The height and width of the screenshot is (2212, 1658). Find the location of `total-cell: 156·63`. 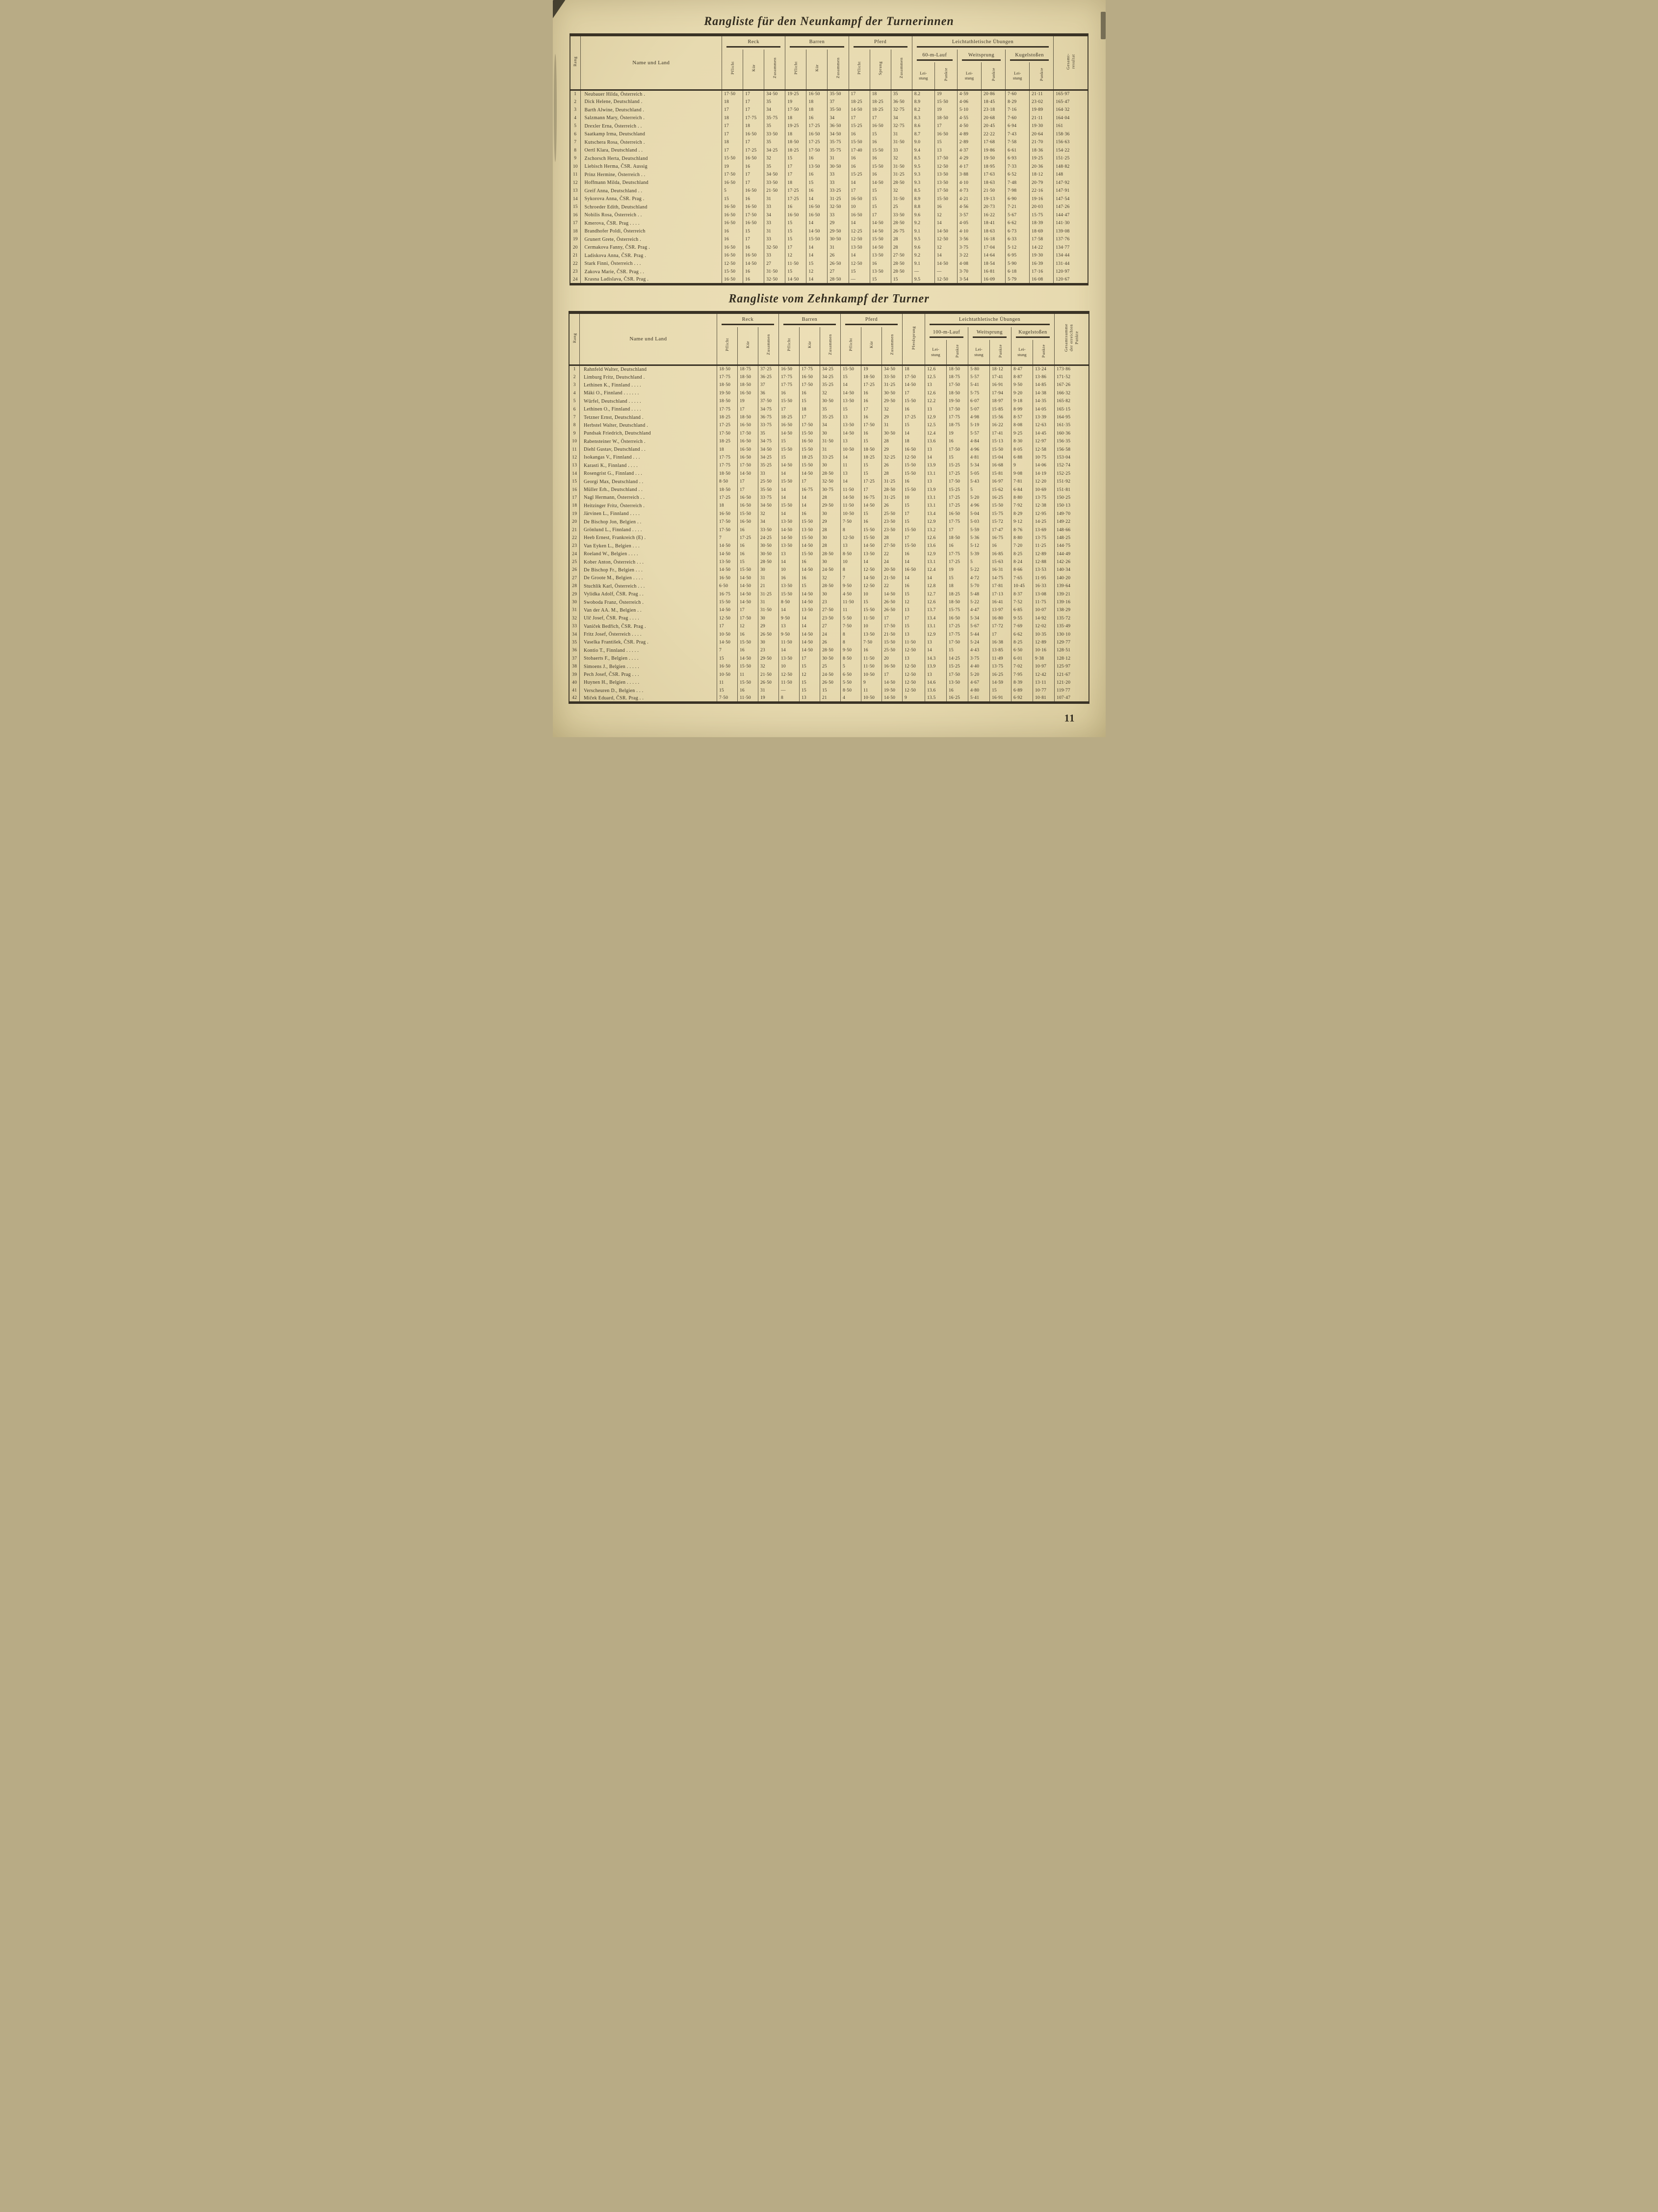

total-cell: 156·63 is located at coordinates (1070, 142).